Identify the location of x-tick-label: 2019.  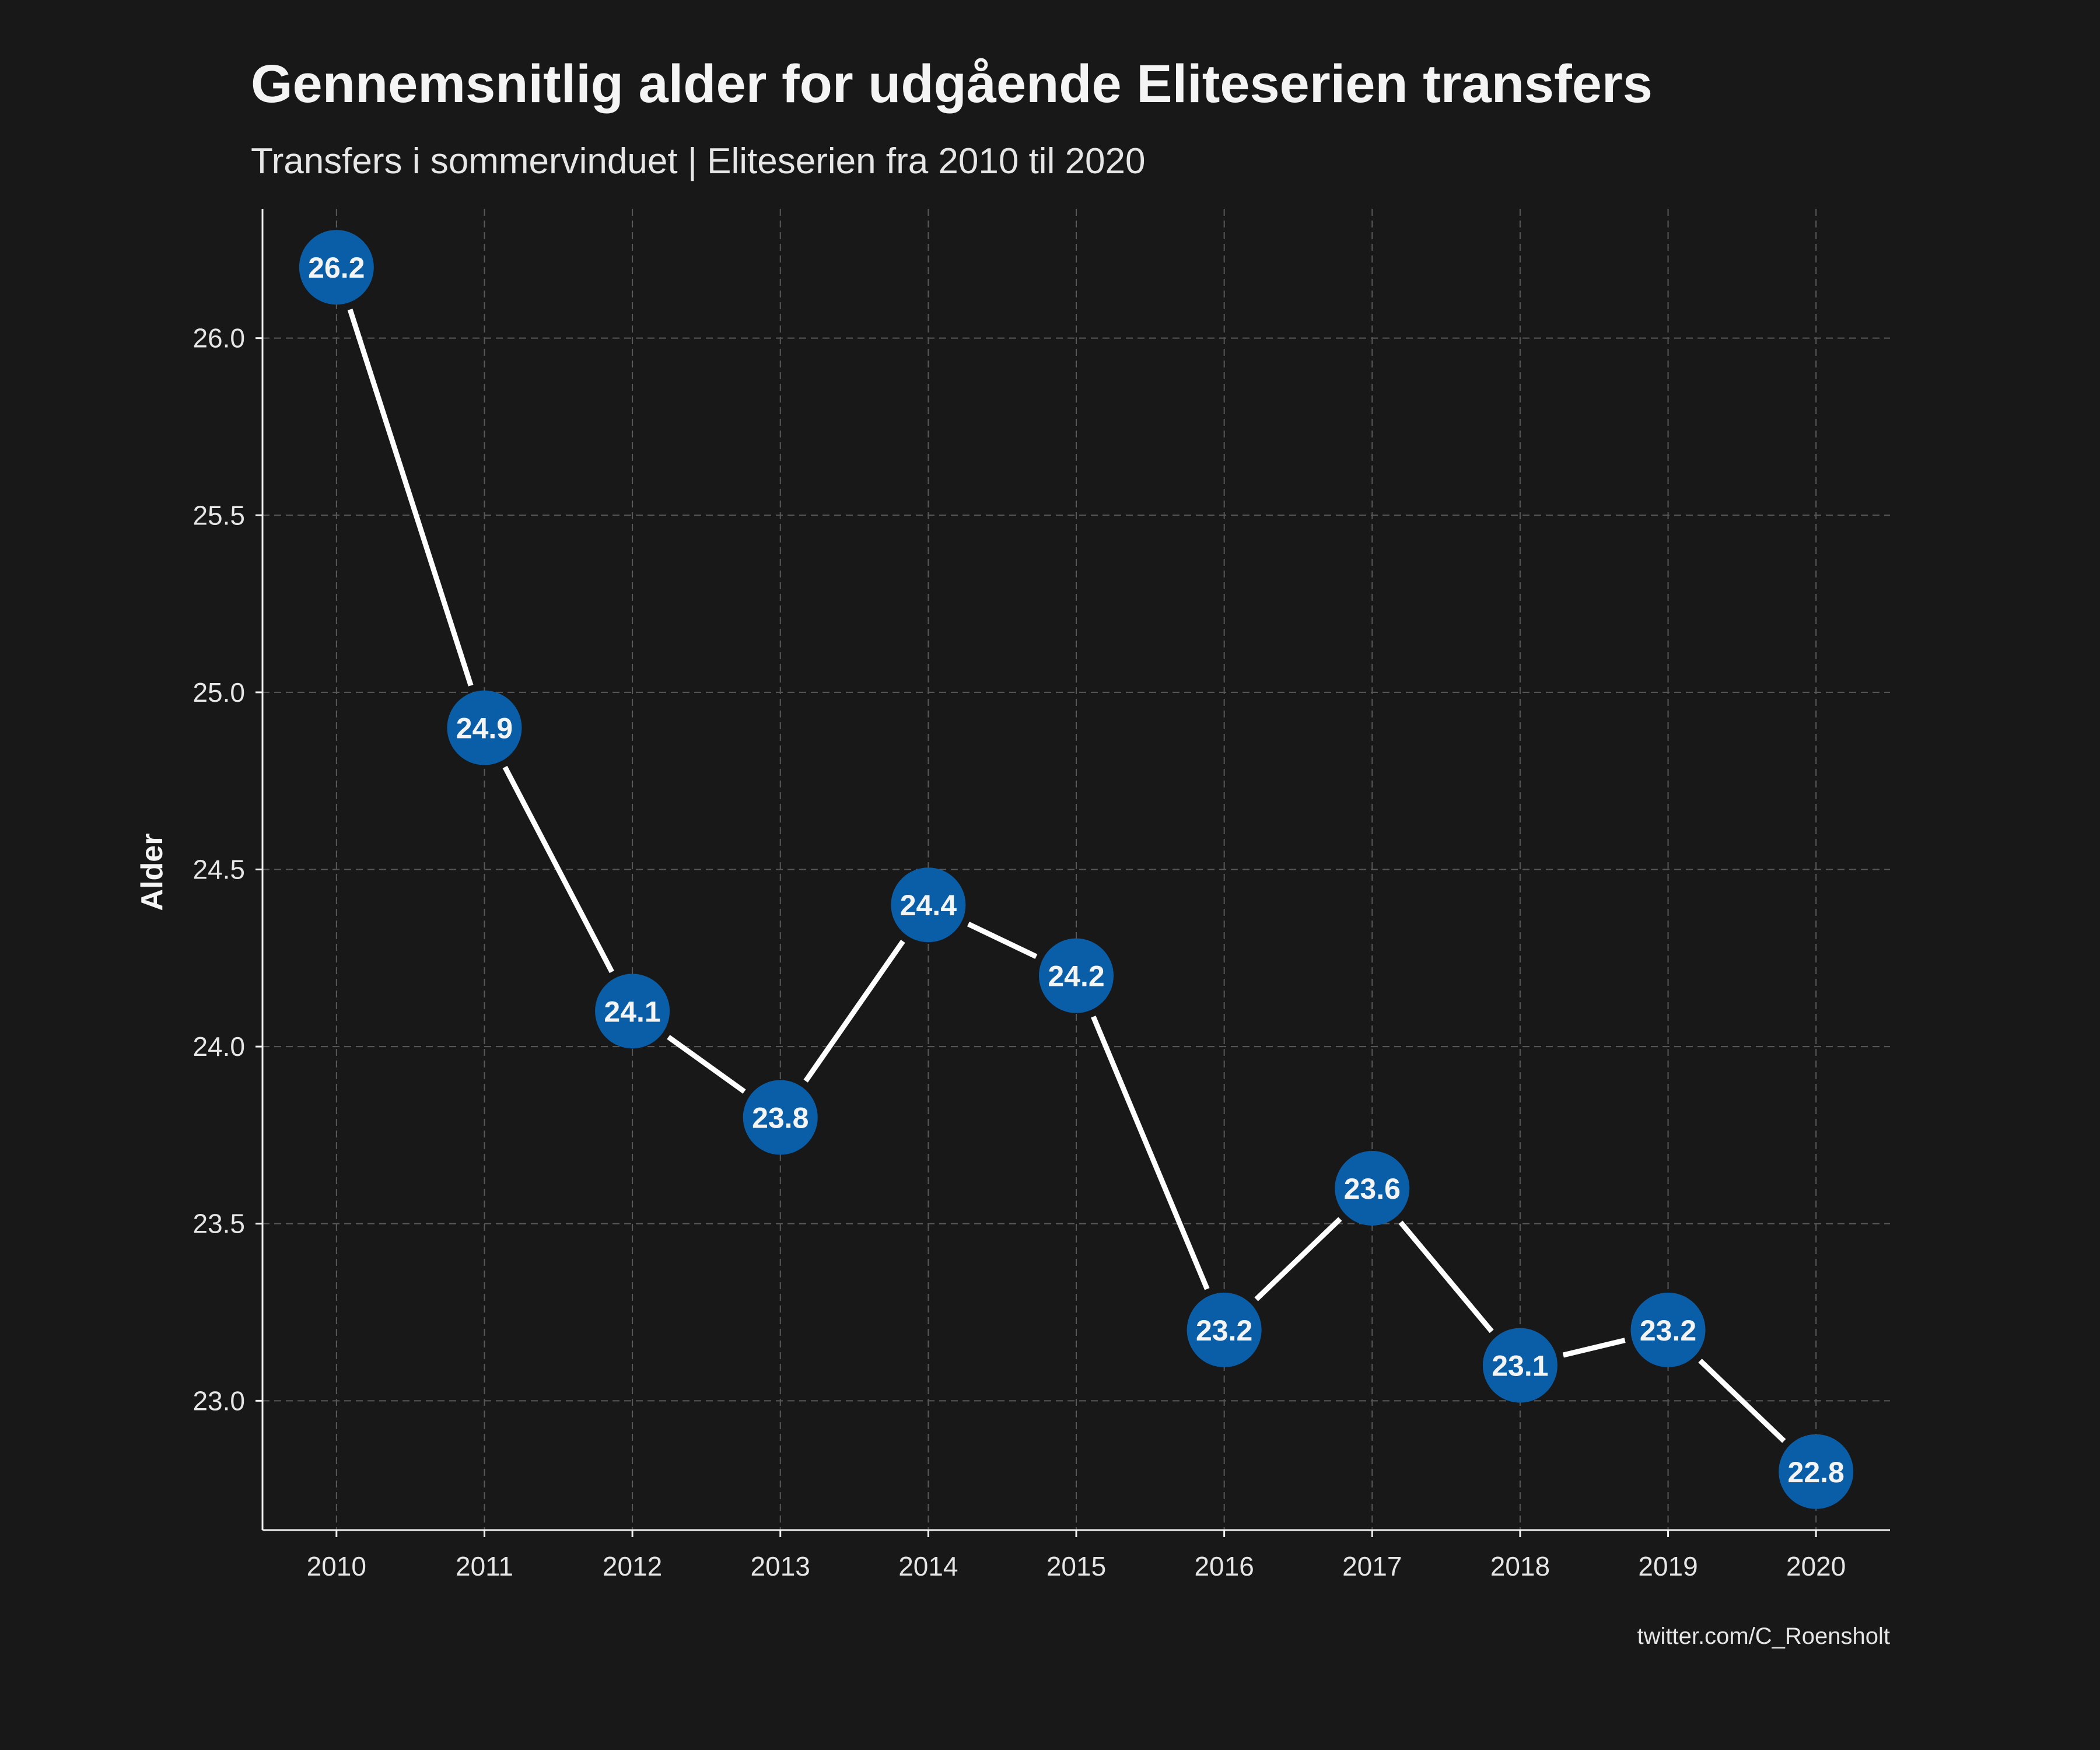
(1668, 1566).